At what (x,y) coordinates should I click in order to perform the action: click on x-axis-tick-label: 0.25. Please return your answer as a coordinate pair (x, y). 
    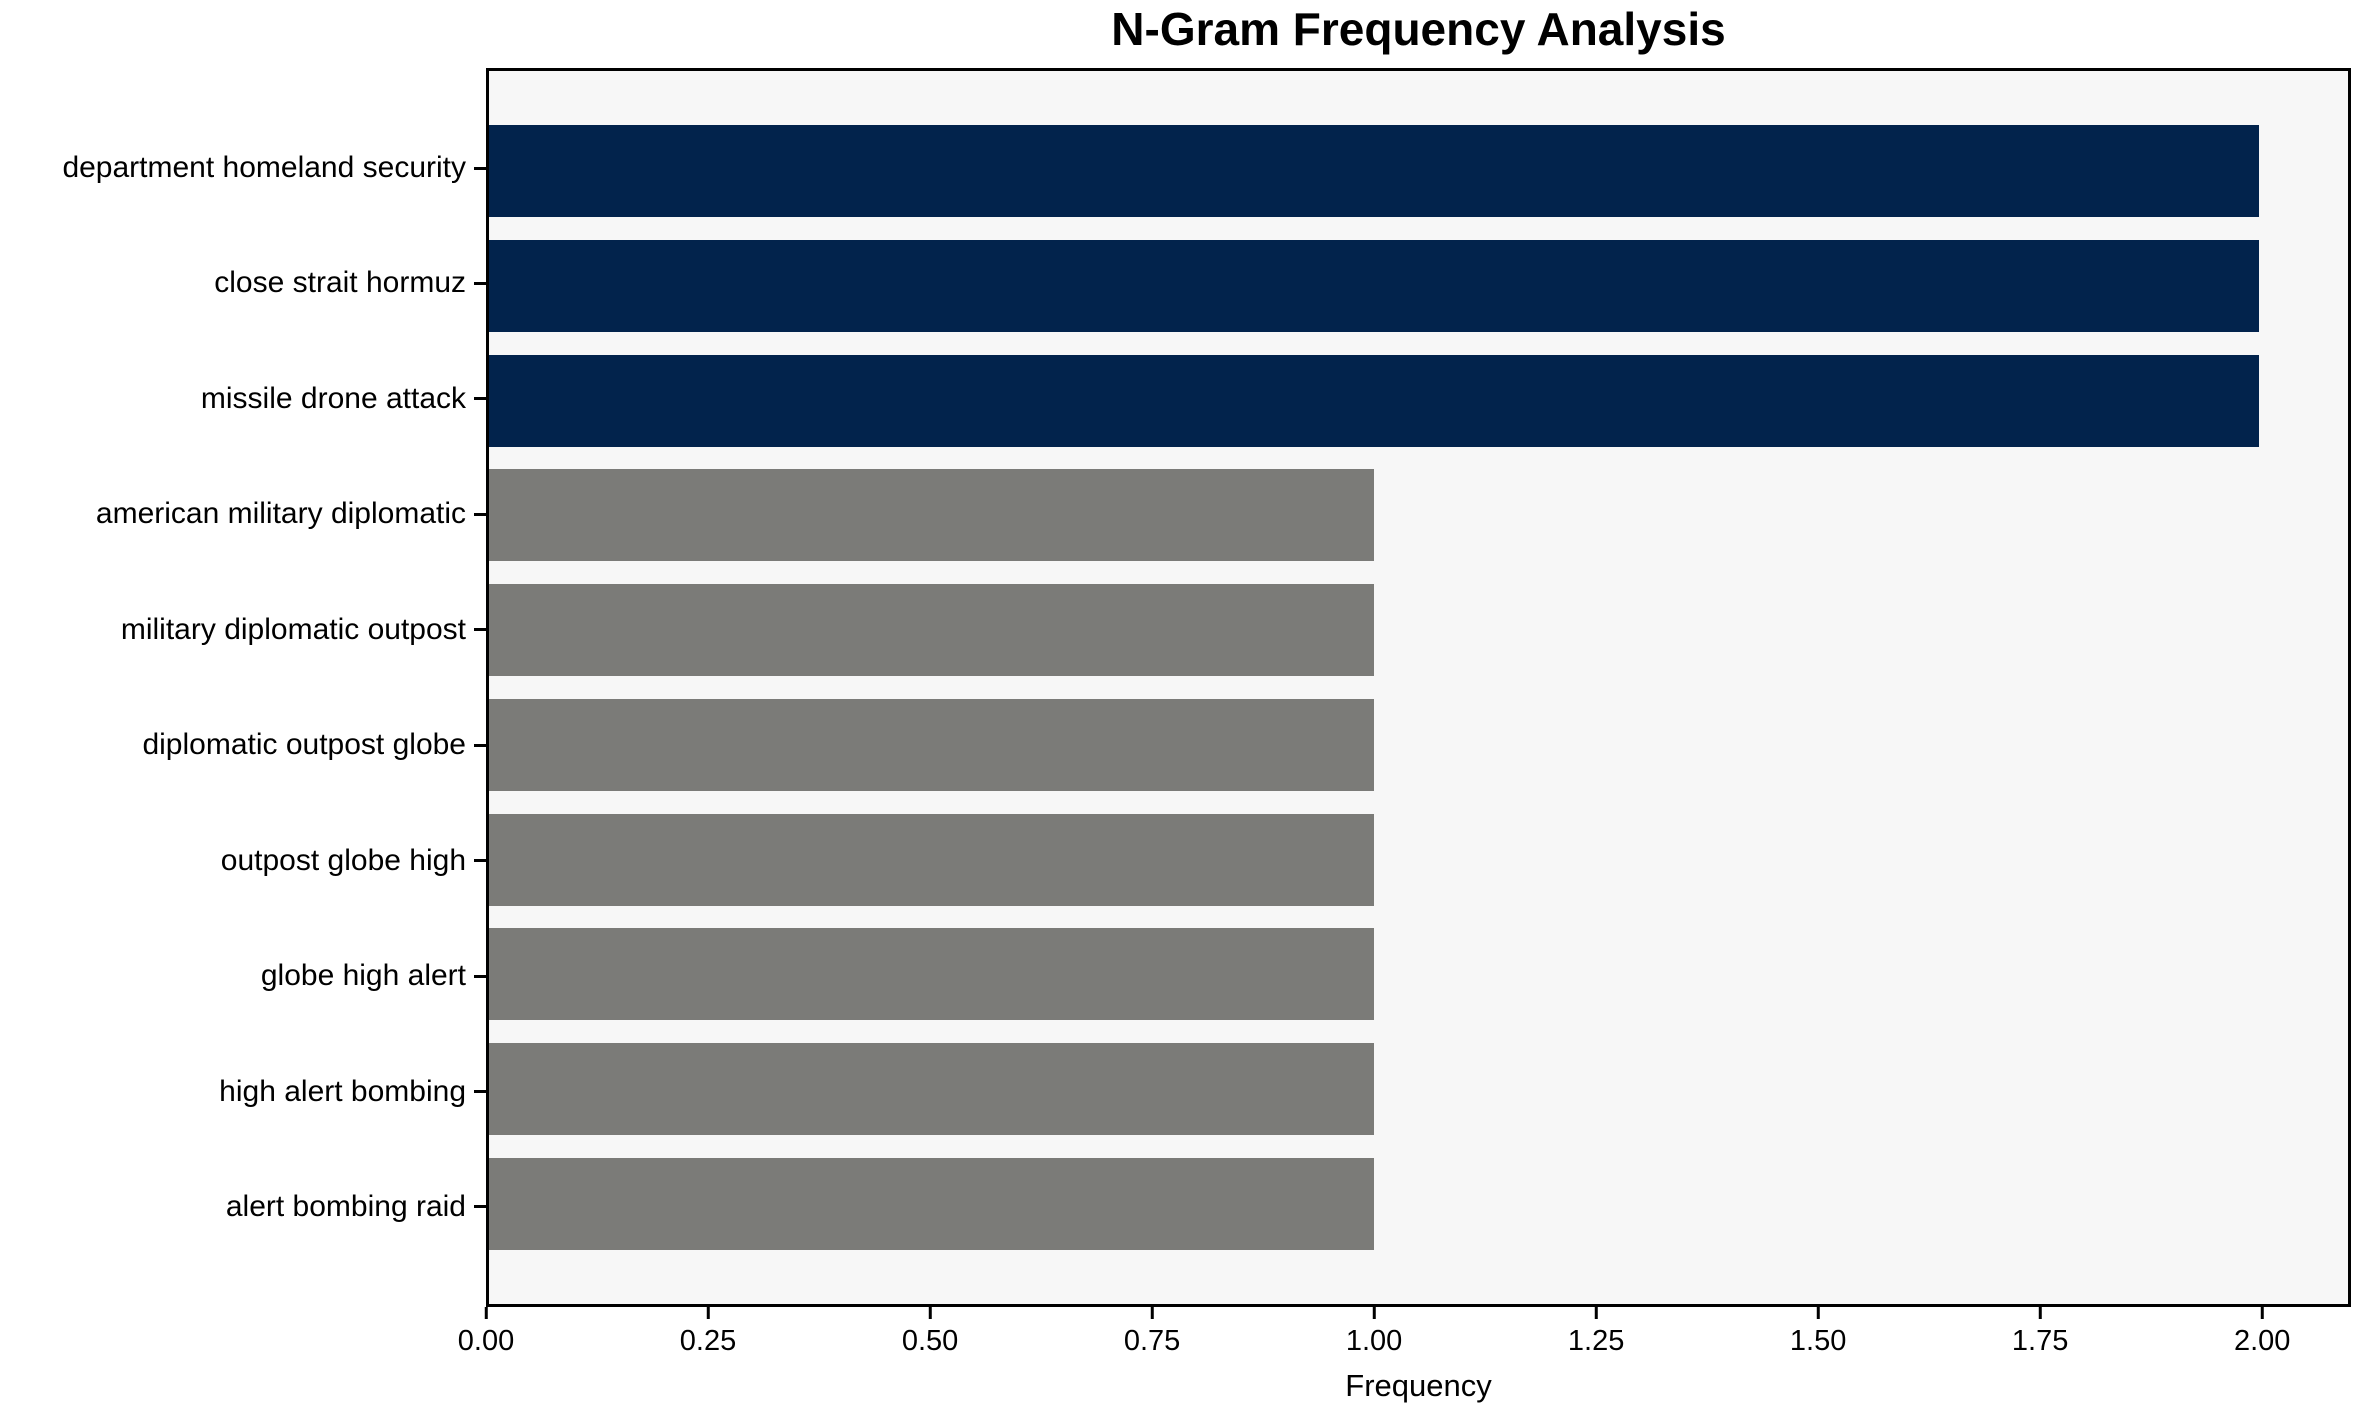
    Looking at the image, I should click on (708, 1341).